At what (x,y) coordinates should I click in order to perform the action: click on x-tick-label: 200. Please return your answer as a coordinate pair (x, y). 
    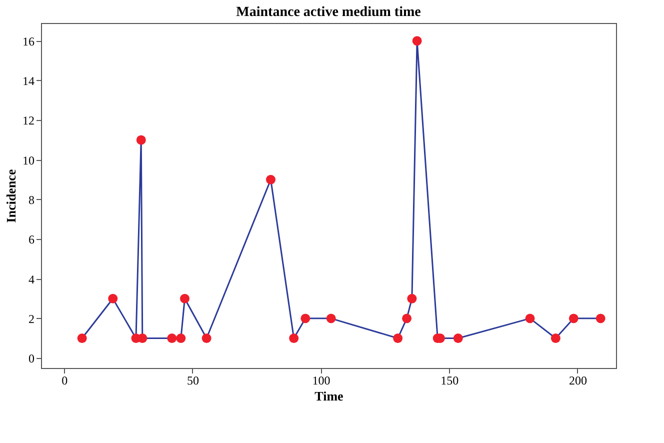
    Looking at the image, I should click on (577, 381).